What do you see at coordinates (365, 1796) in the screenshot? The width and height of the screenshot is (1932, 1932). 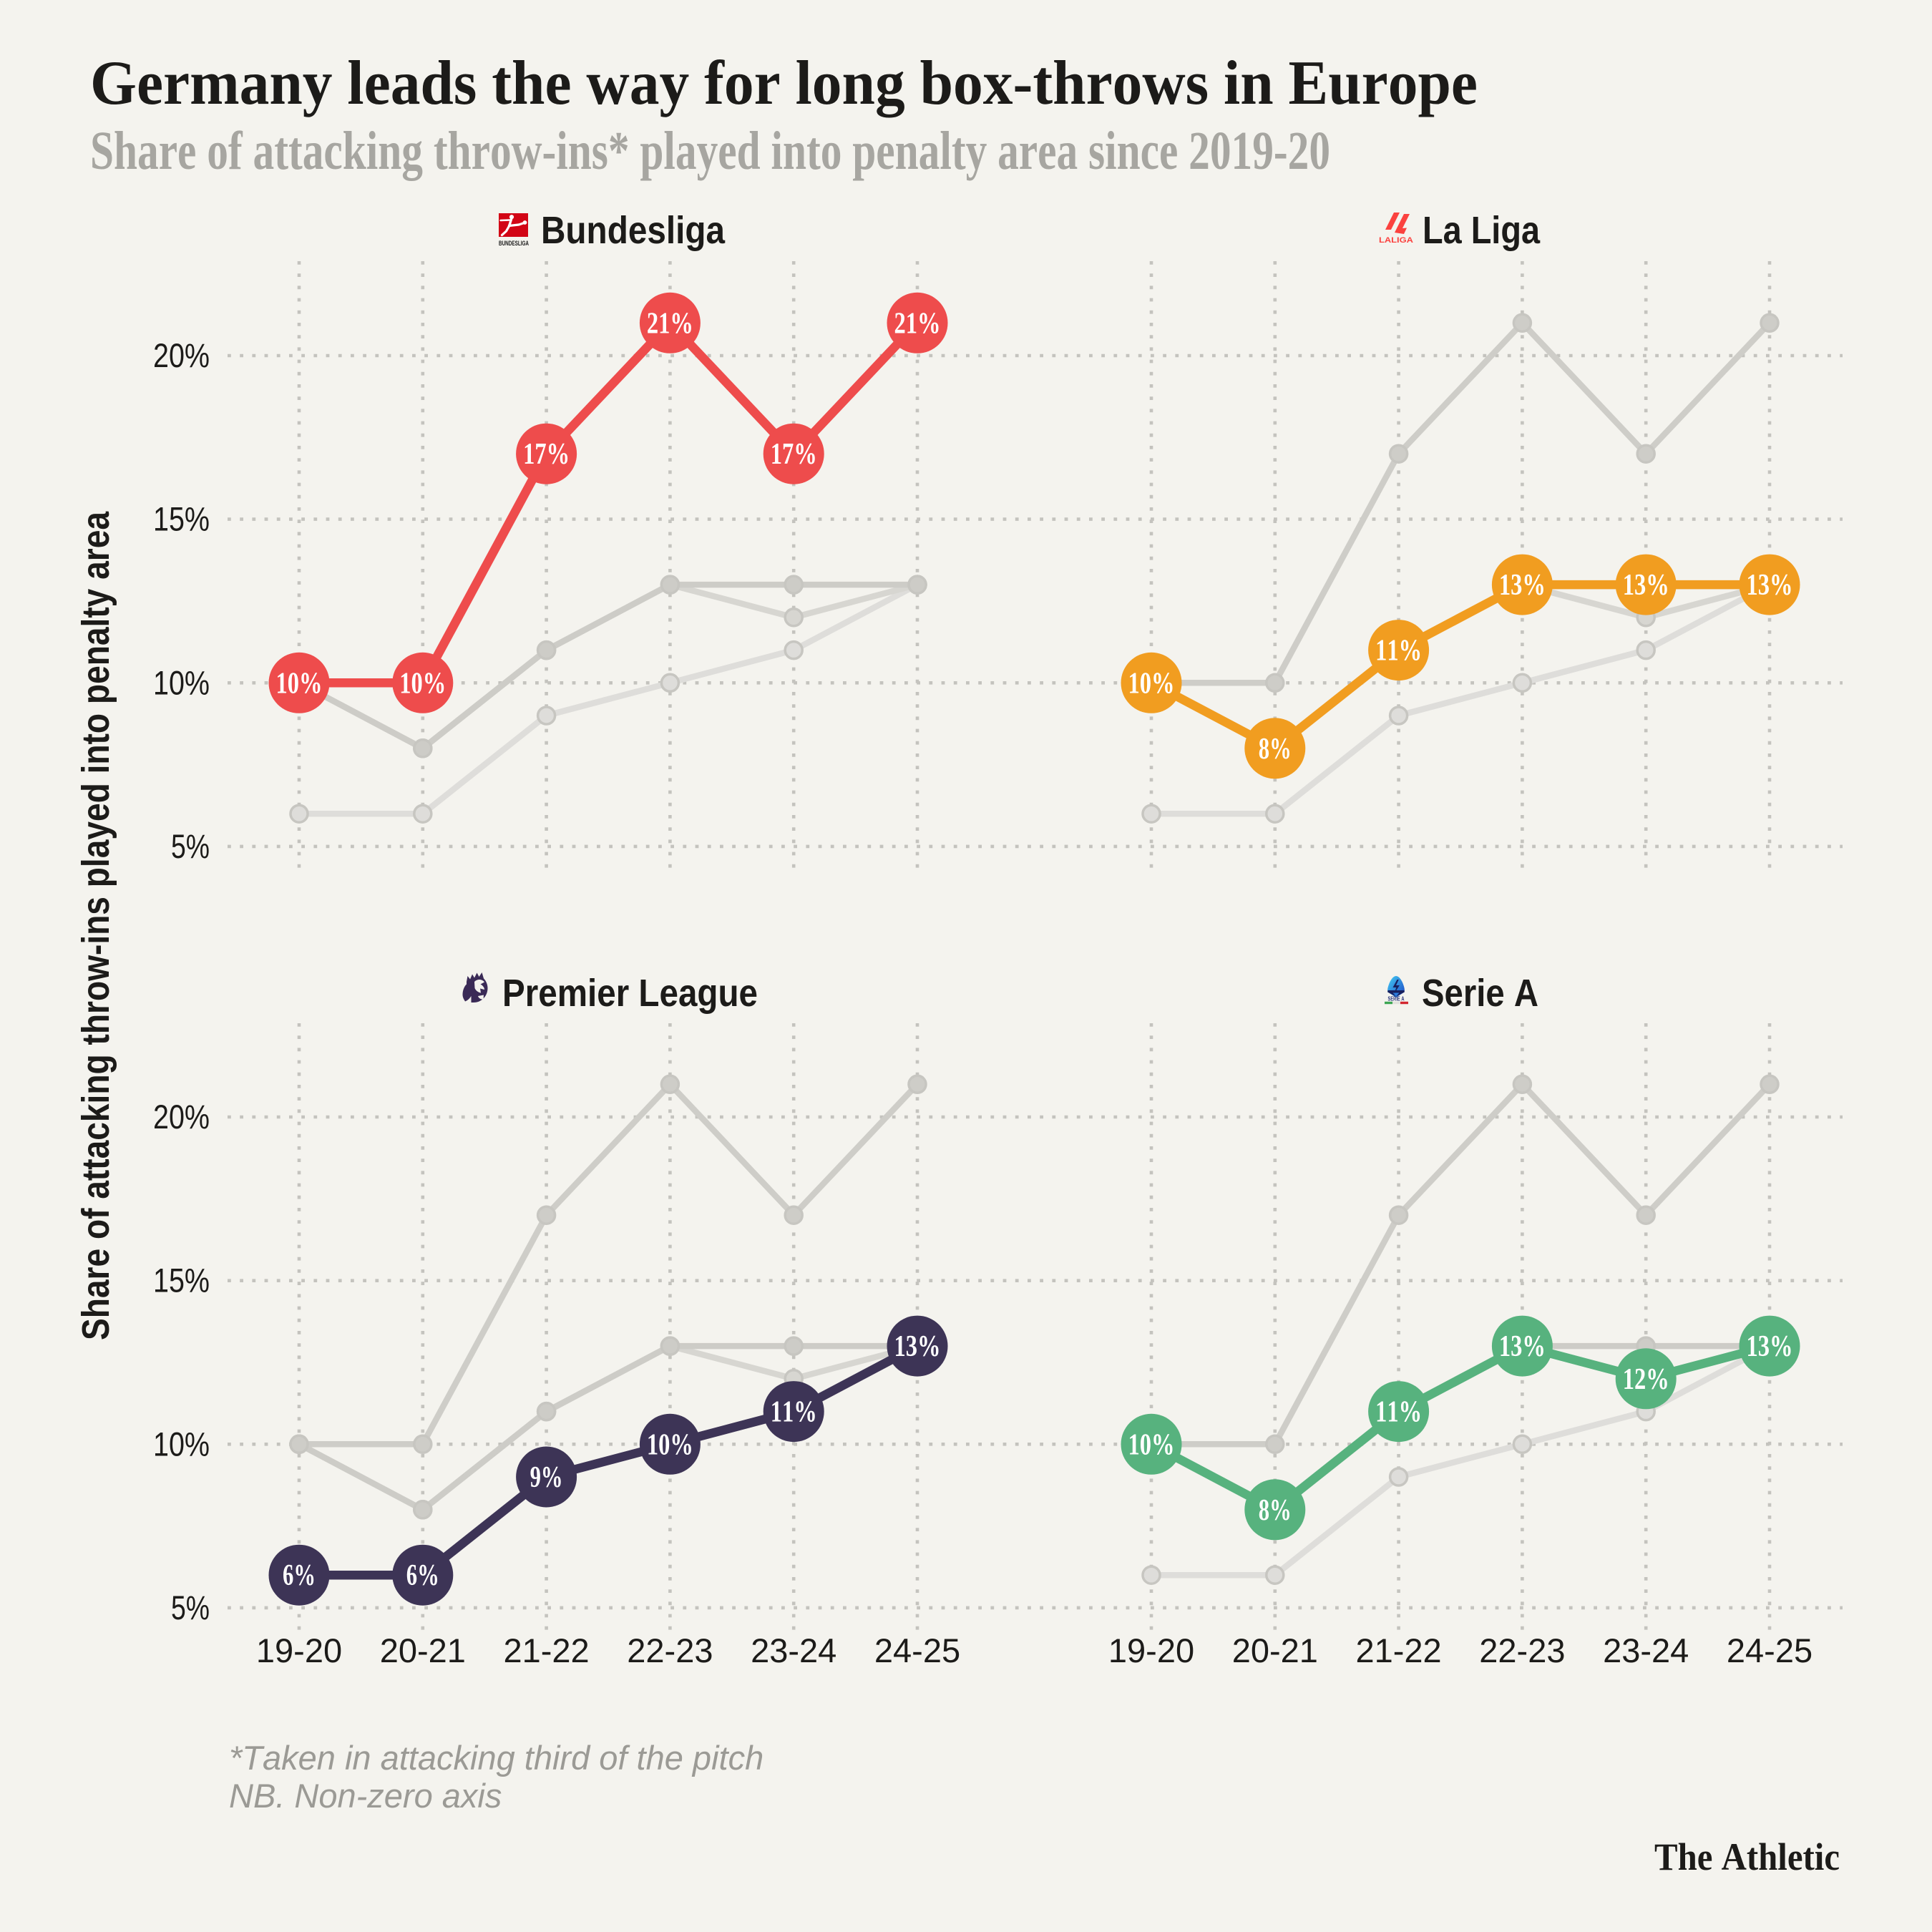 I see `svg-text: NB. Non-zero axis` at bounding box center [365, 1796].